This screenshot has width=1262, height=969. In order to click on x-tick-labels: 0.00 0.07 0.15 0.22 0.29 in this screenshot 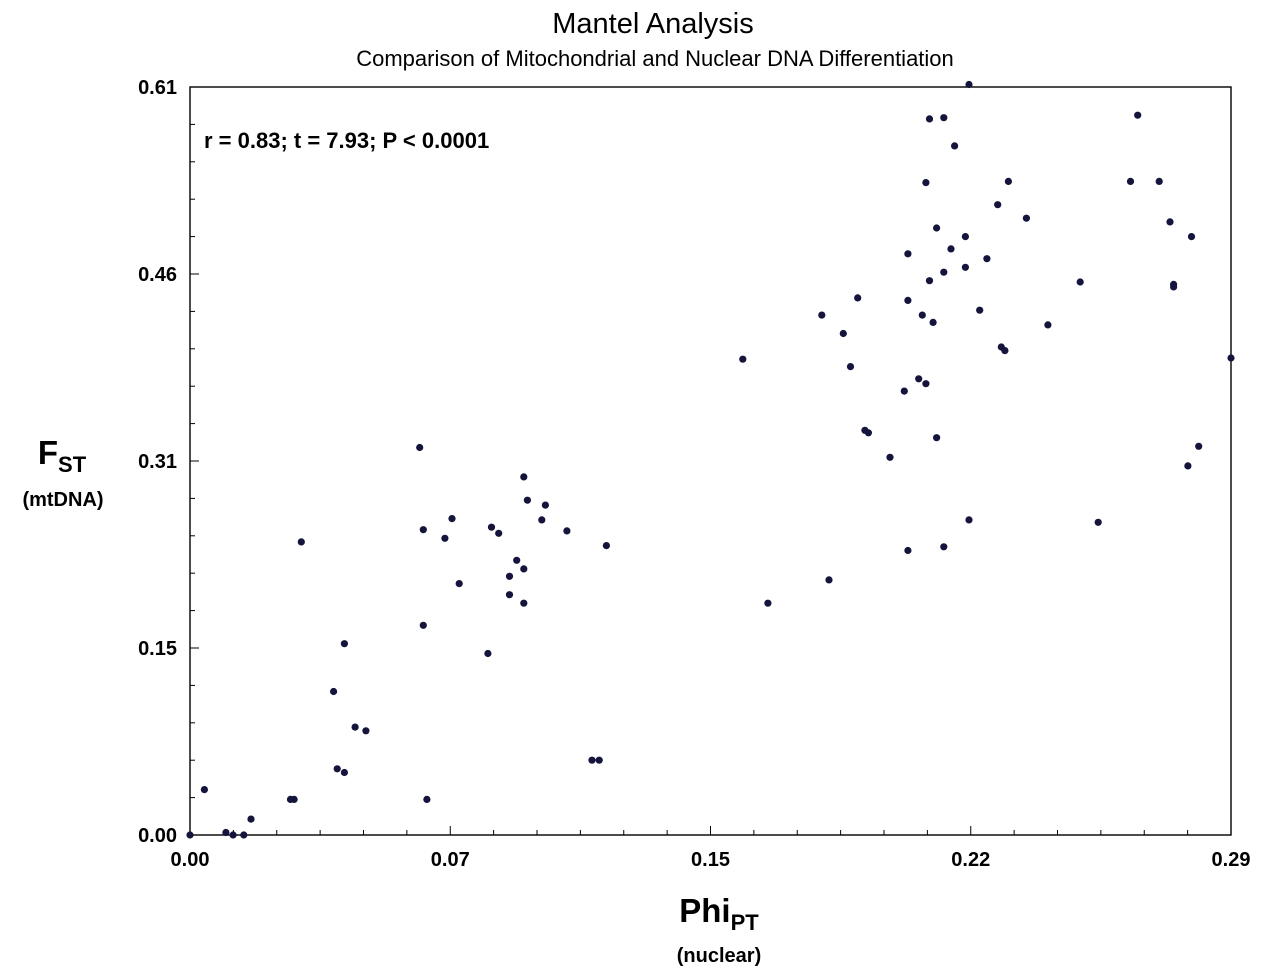, I will do `click(711, 860)`.